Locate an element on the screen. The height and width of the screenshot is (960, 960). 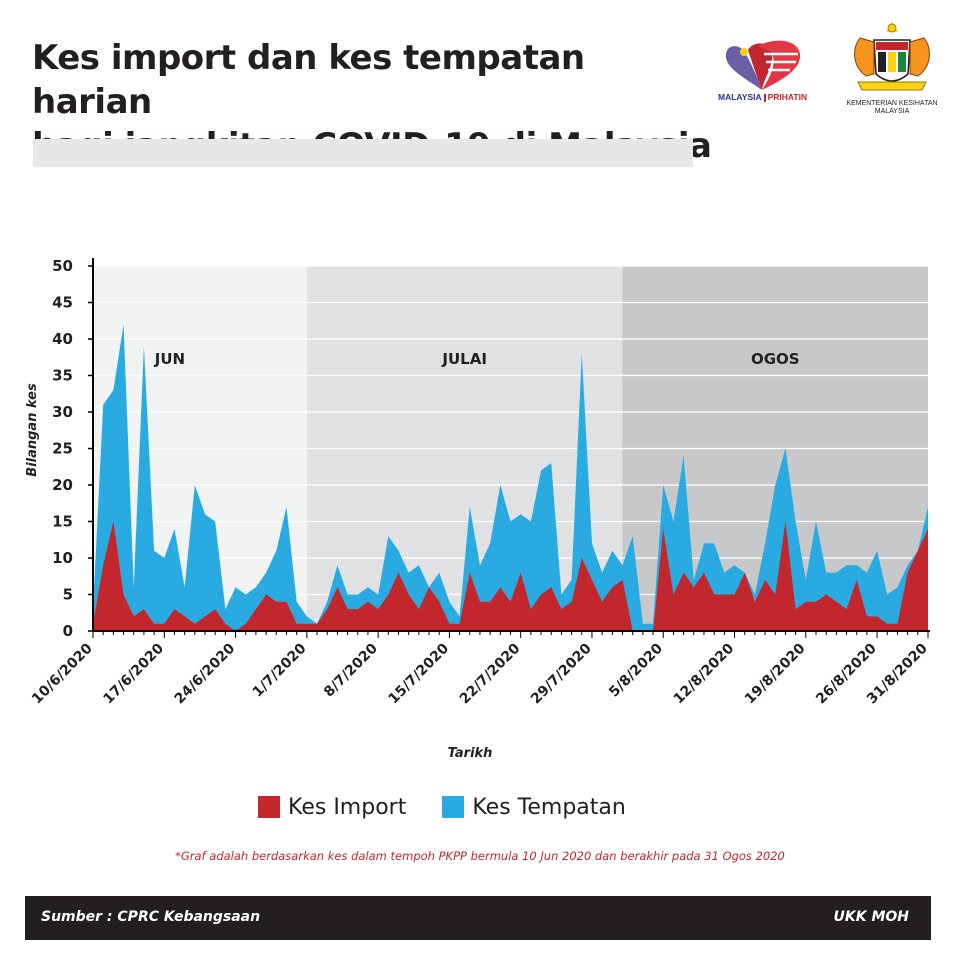
x-tick-label: 1/7/2020 is located at coordinates (280, 670).